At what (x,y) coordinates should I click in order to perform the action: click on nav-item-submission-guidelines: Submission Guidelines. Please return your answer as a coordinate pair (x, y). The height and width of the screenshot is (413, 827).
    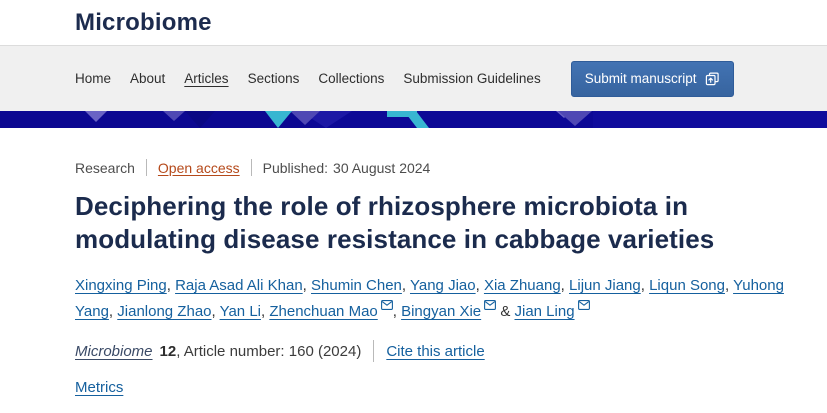
    Looking at the image, I should click on (472, 78).